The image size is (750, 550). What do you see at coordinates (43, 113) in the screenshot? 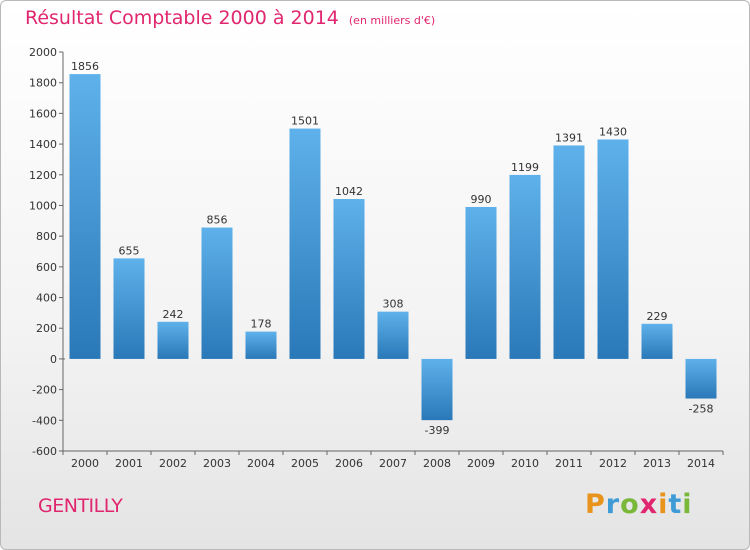
I see `y-tick-label: 1600` at bounding box center [43, 113].